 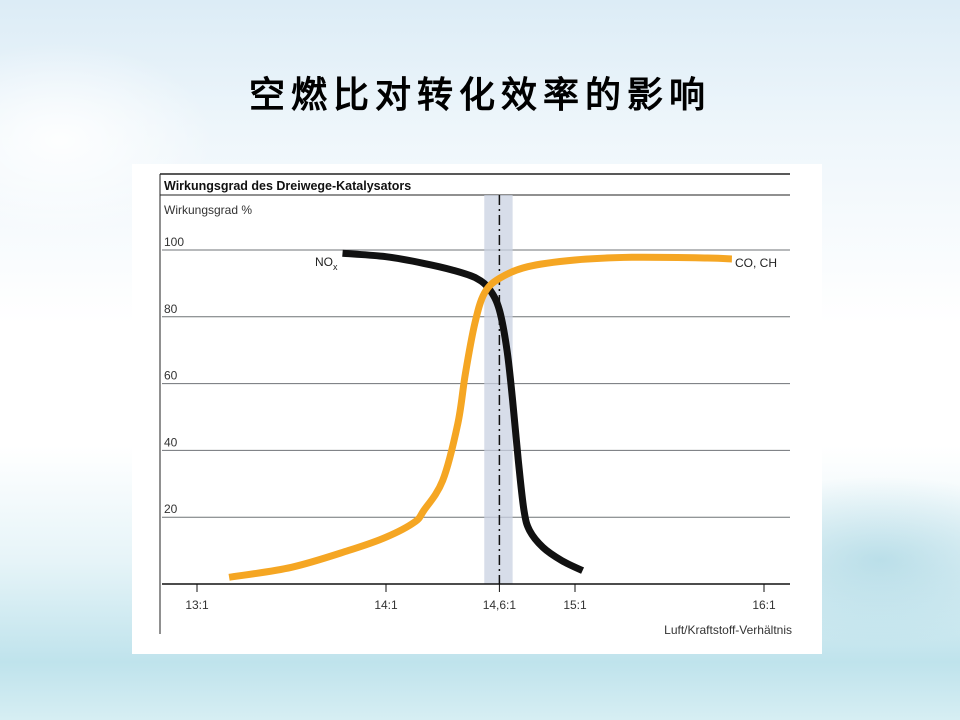 What do you see at coordinates (463, 411) in the screenshot?
I see `series-line-nox` at bounding box center [463, 411].